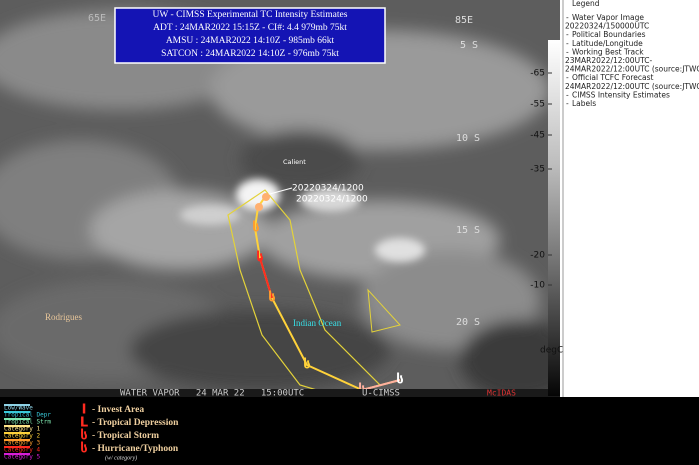  I want to click on lat-label: 5 S, so click(469, 45).